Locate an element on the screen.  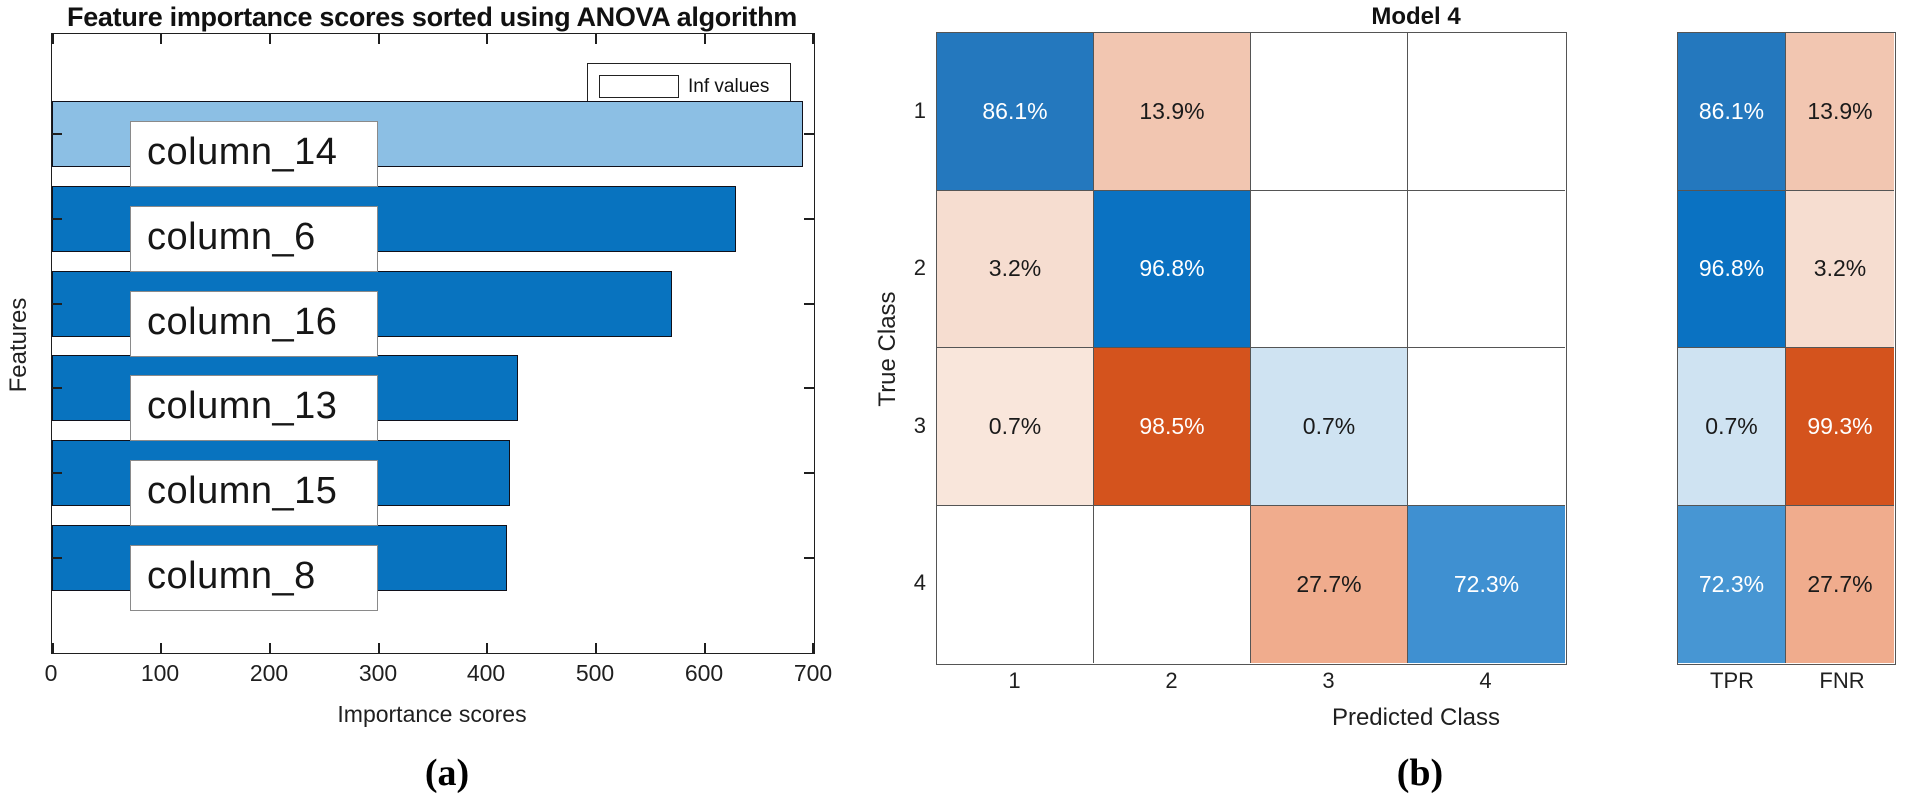
bar-label-column_8: column_8 is located at coordinates (254, 578).